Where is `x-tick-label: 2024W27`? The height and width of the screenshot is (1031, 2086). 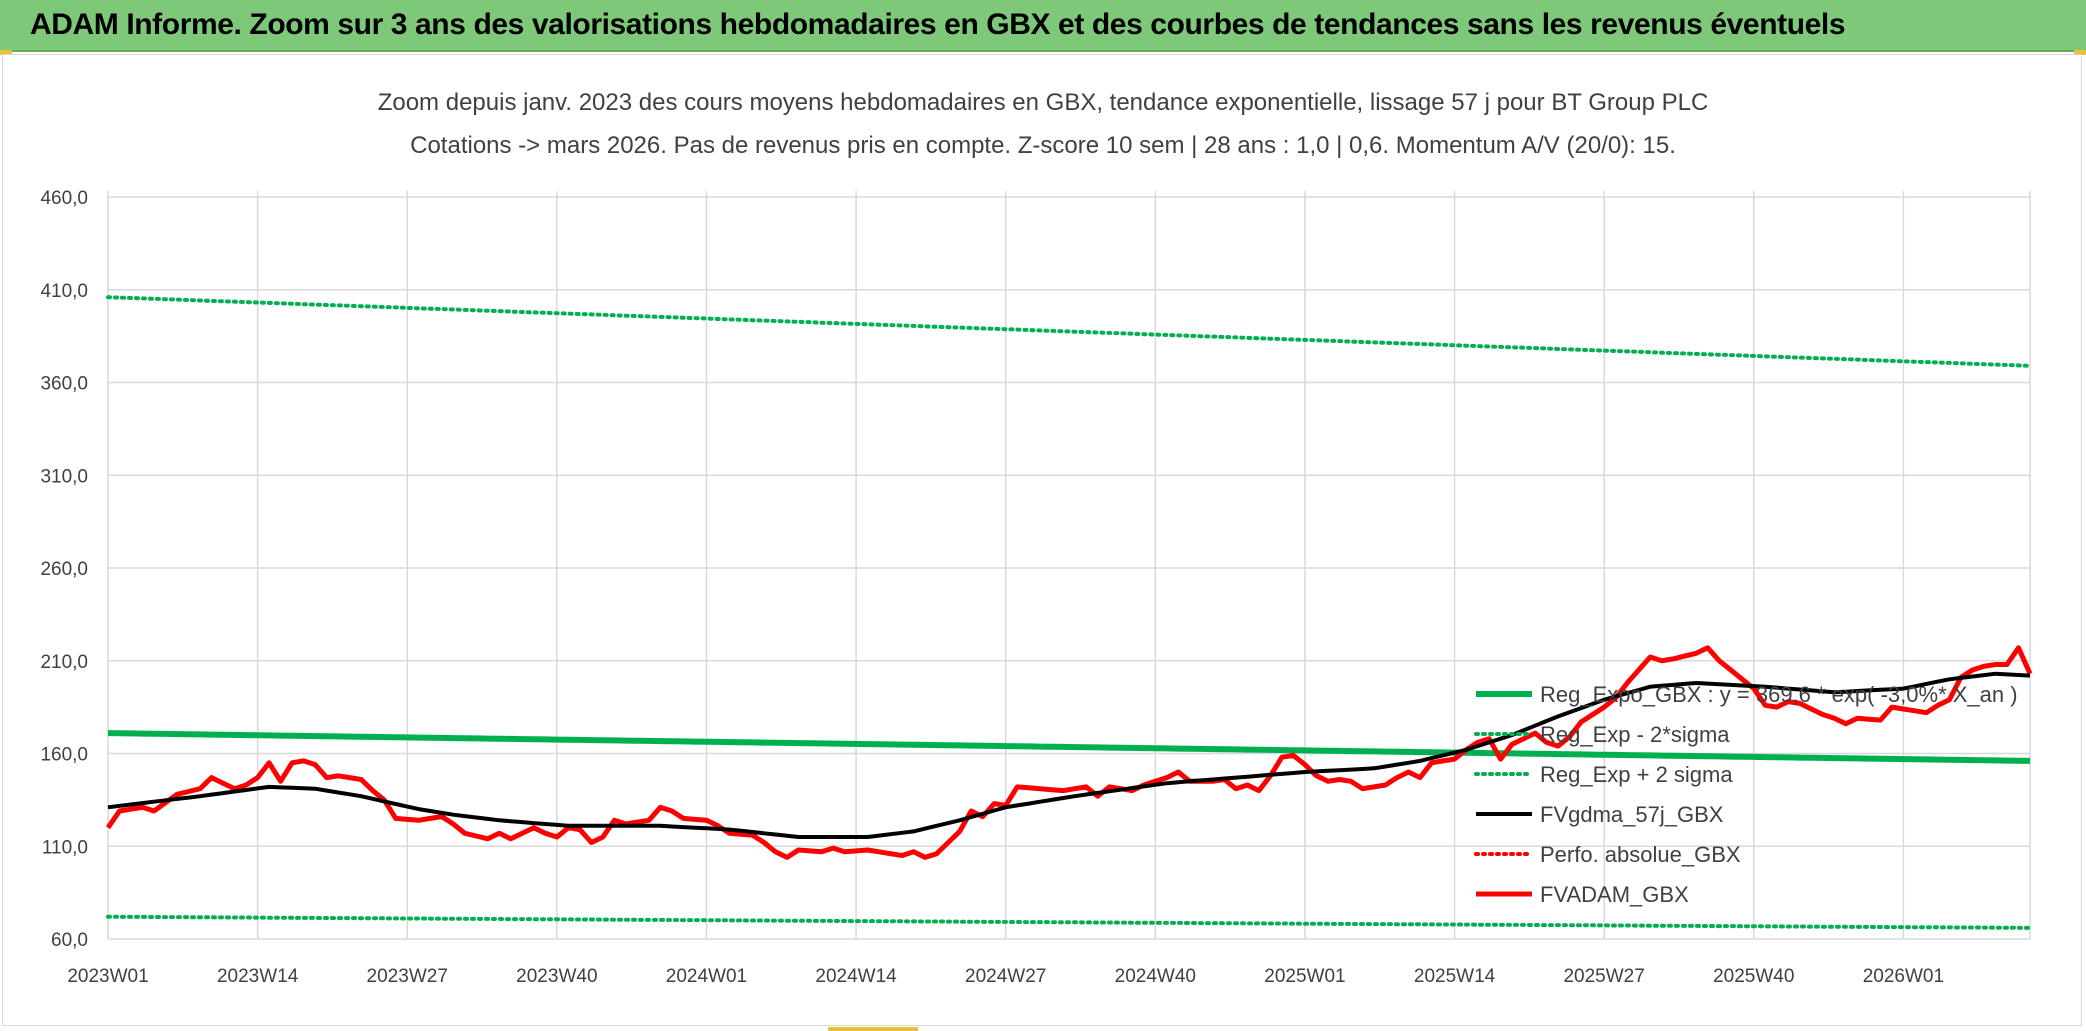
x-tick-label: 2024W27 is located at coordinates (1005, 976).